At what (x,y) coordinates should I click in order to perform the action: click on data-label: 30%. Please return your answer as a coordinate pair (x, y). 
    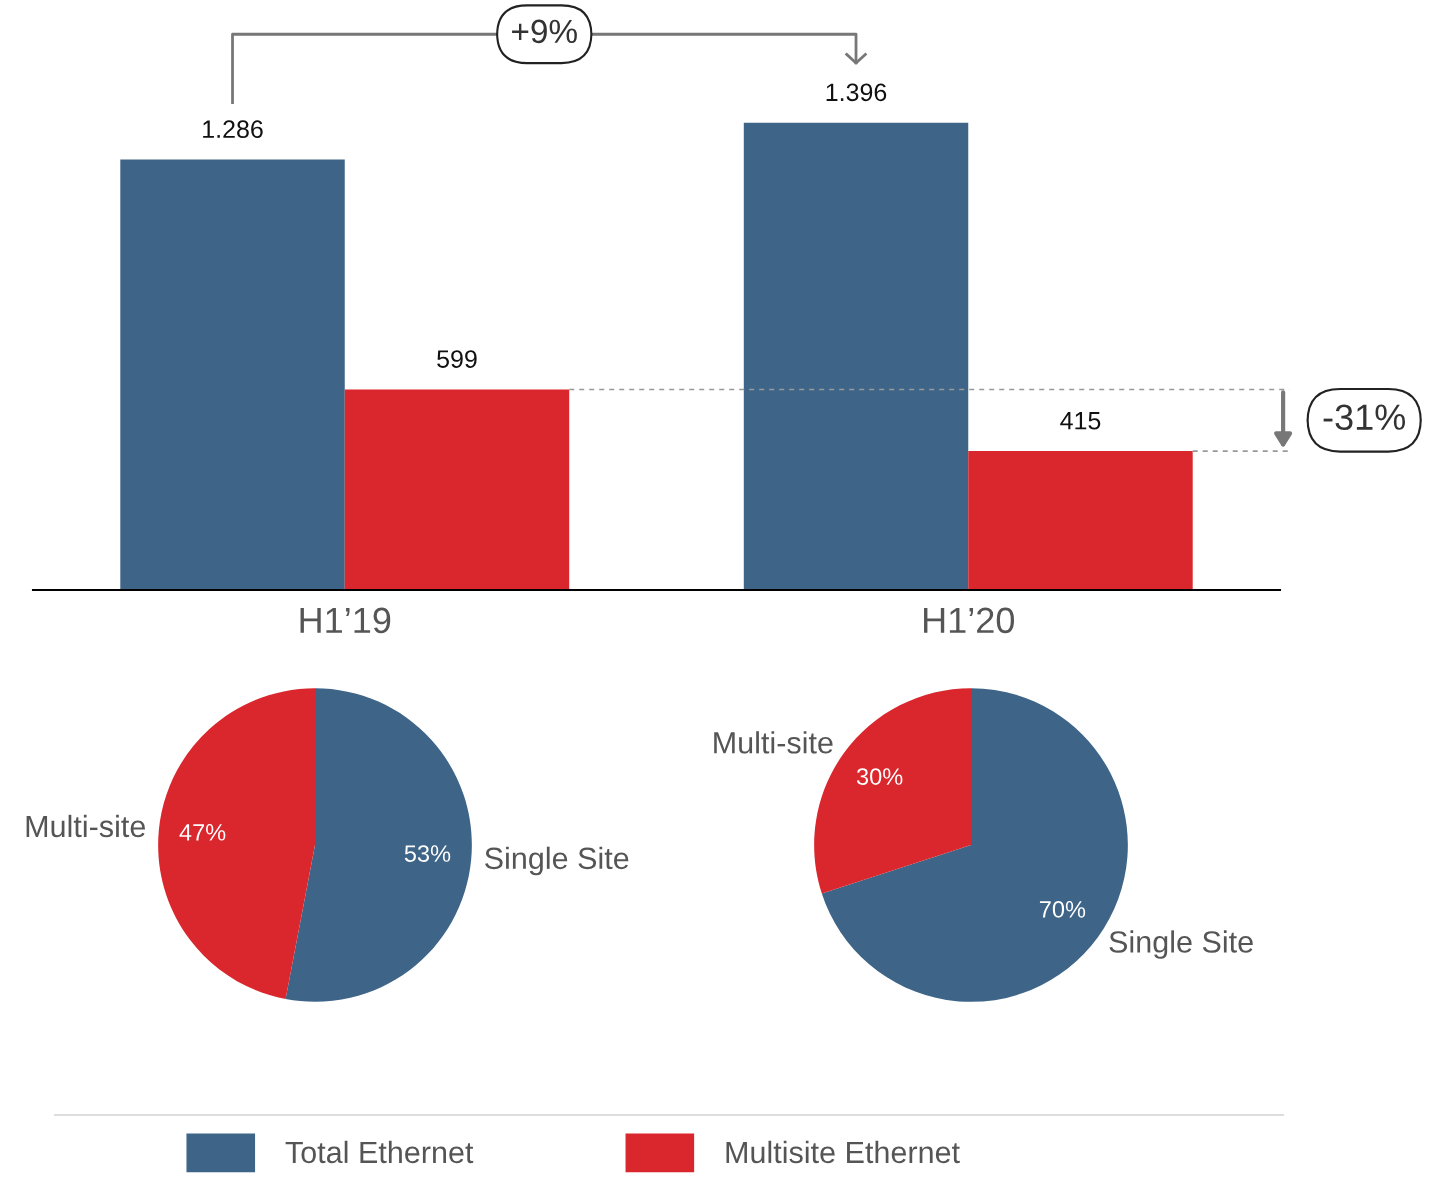
    Looking at the image, I should click on (879, 776).